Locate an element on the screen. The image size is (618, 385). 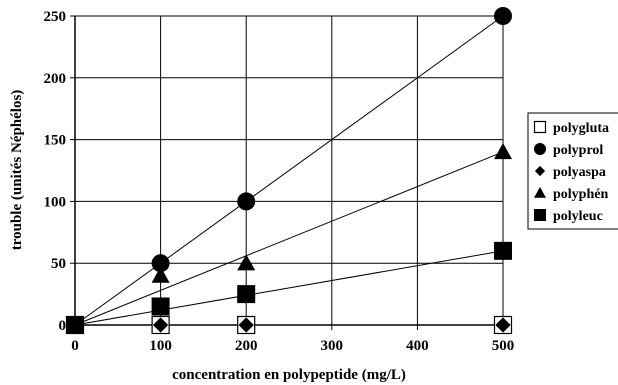
x-tick-label: 100 is located at coordinates (160, 346).